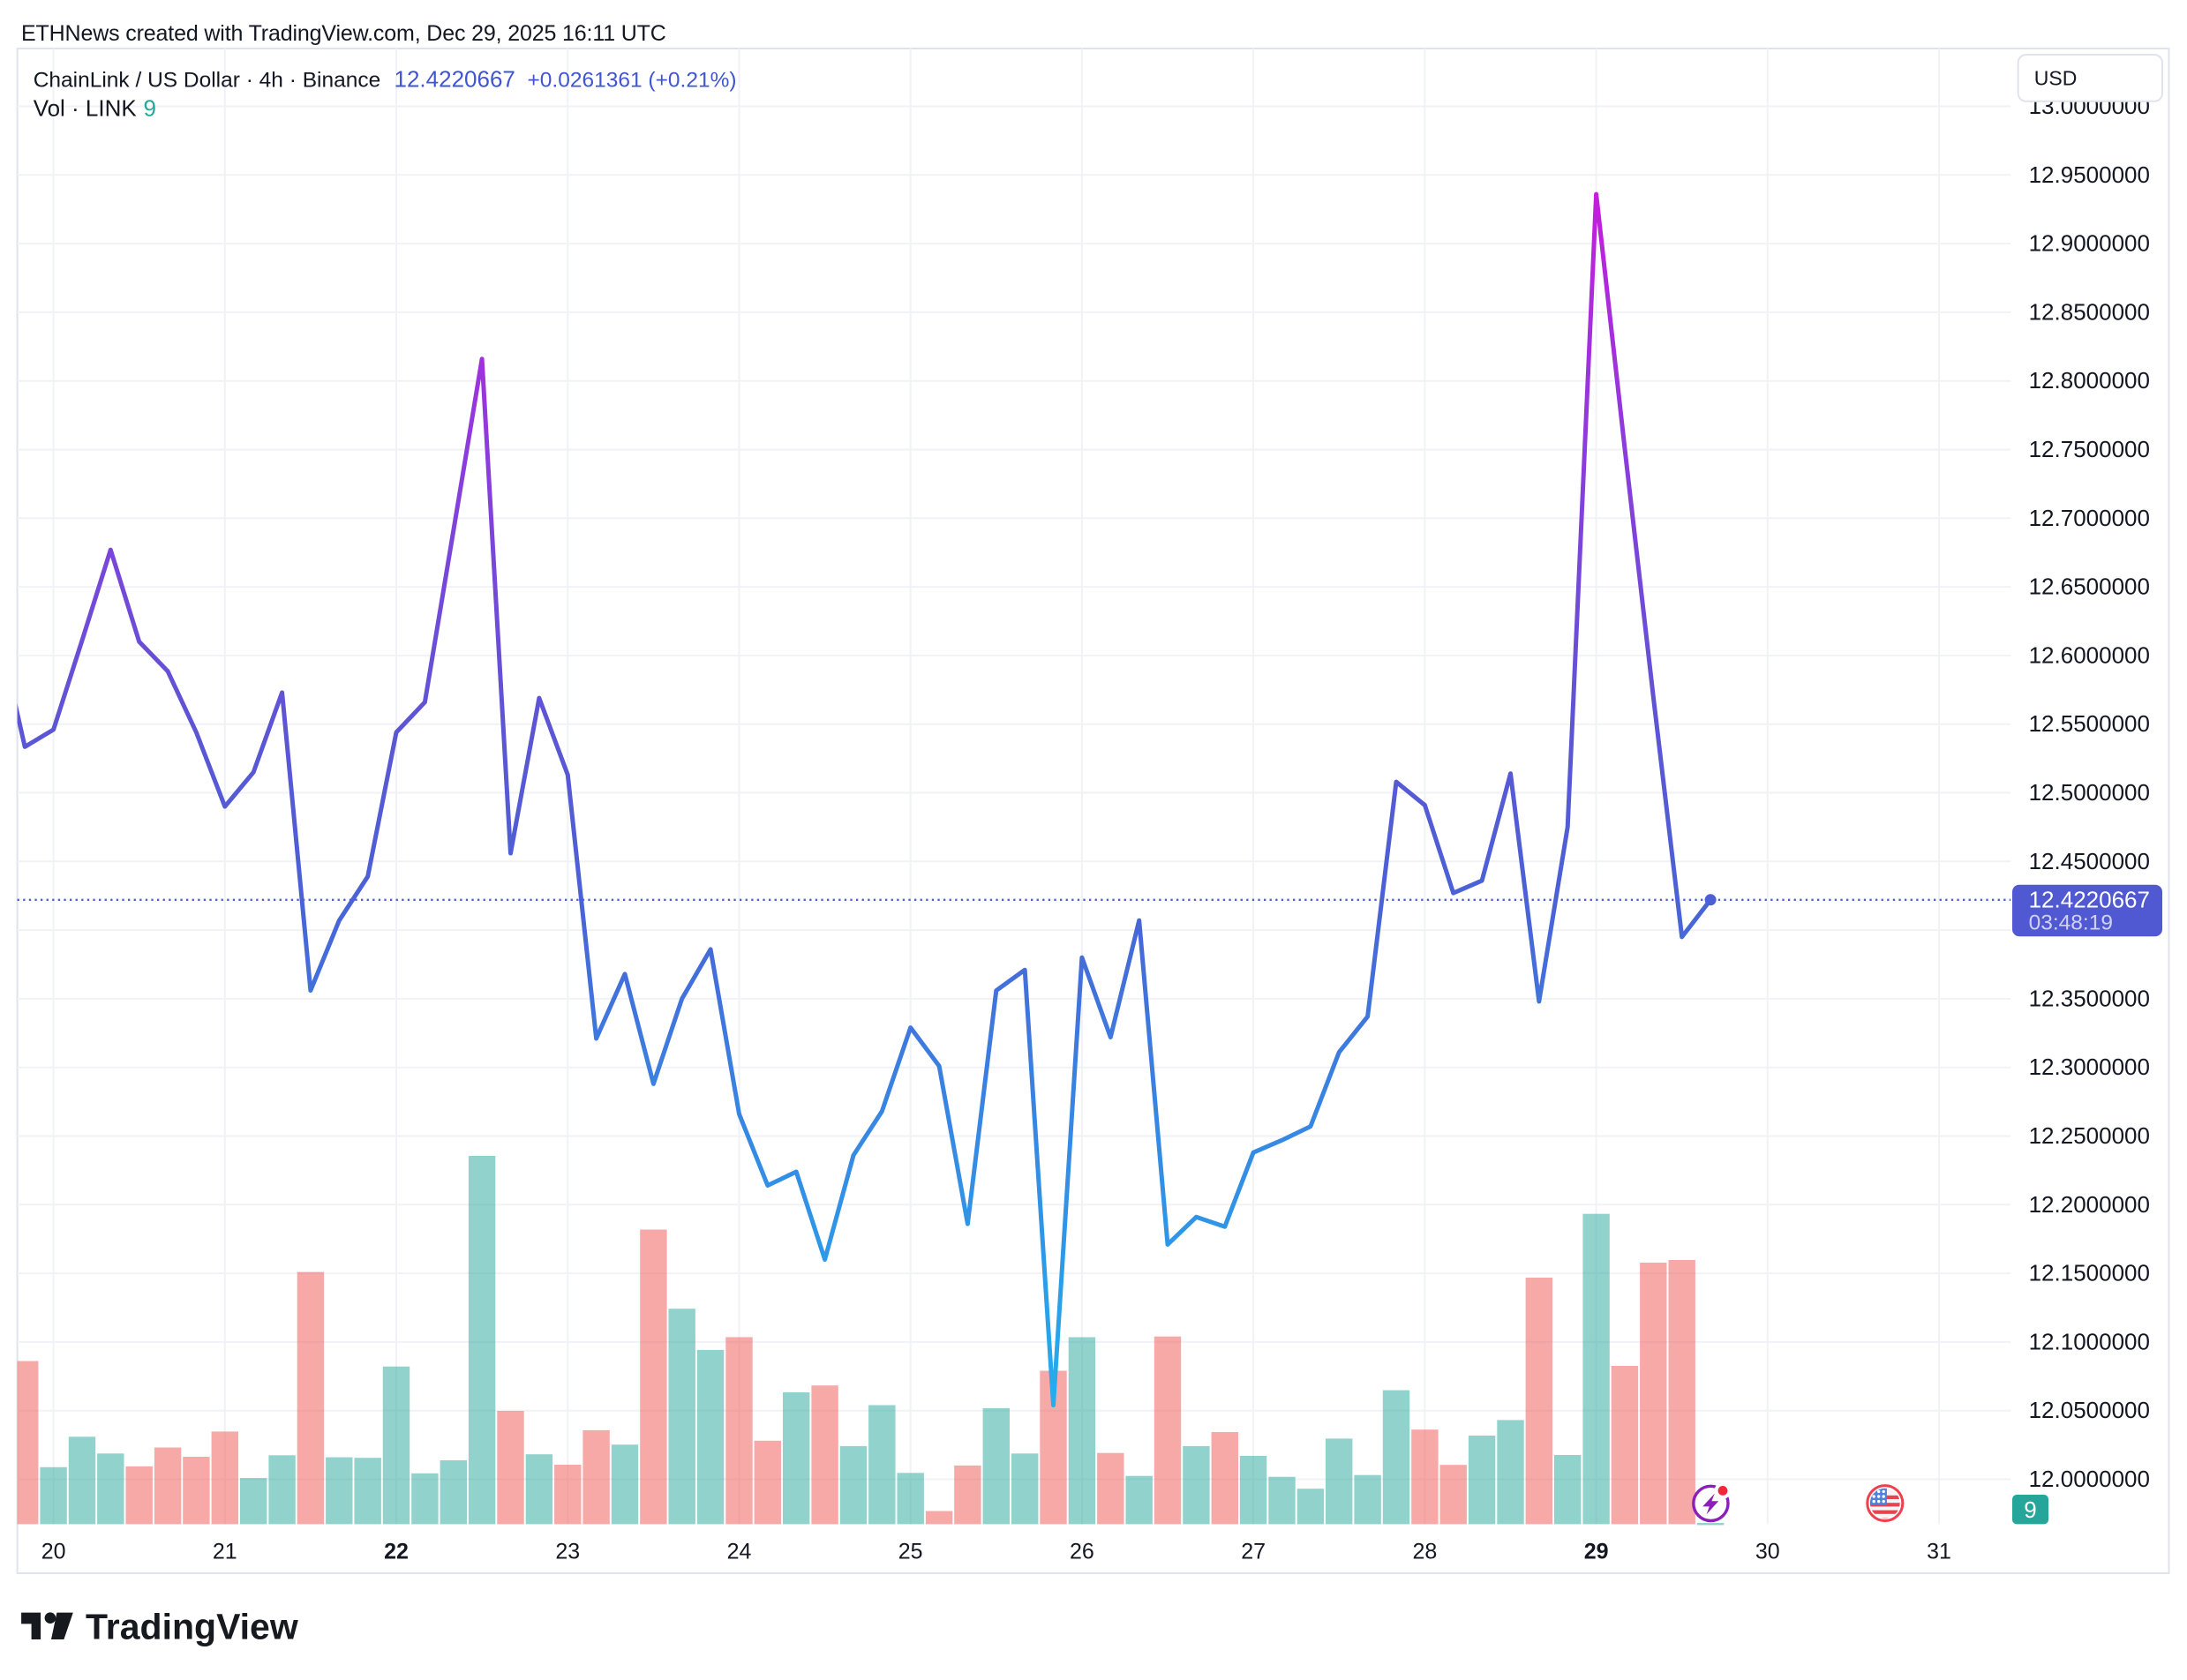 The width and height of the screenshot is (2187, 1680). Describe the element at coordinates (396, 1551) in the screenshot. I see `svg-text: 22` at that location.